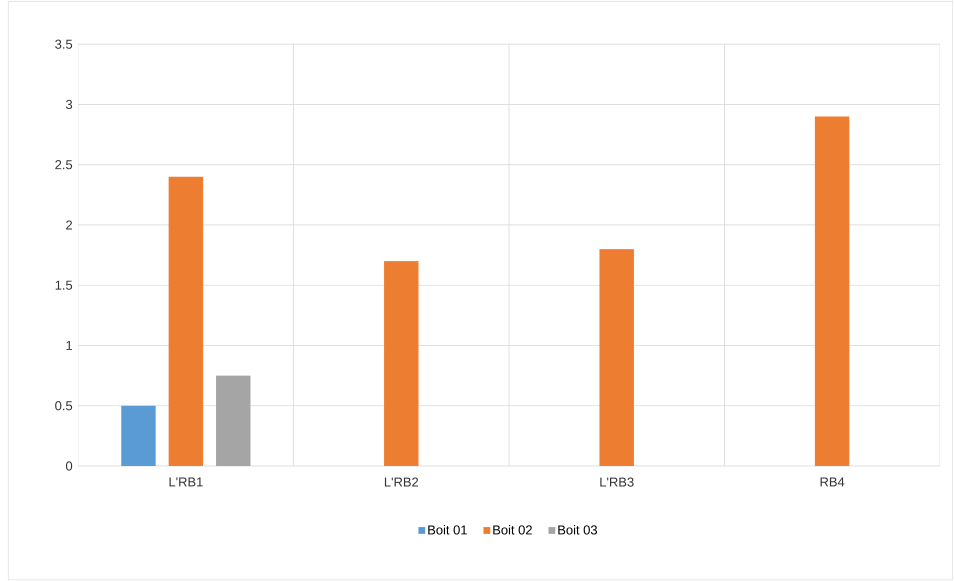  Describe the element at coordinates (63, 44) in the screenshot. I see `y-tick-label: 3.5` at that location.